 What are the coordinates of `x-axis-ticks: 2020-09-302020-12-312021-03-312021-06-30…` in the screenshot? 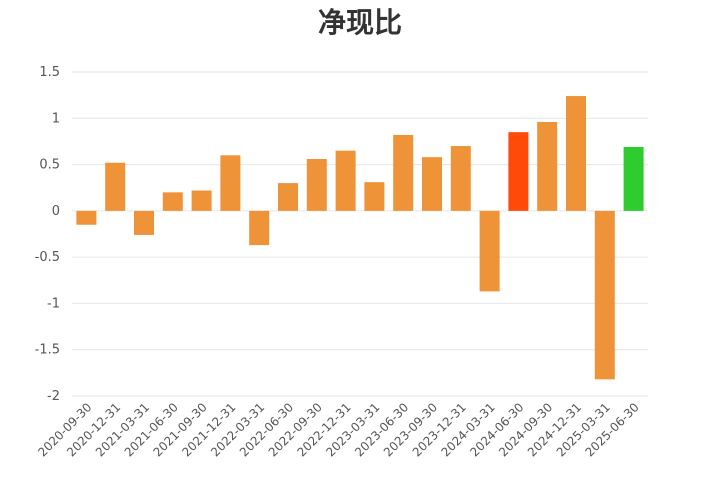 It's located at (338, 429).